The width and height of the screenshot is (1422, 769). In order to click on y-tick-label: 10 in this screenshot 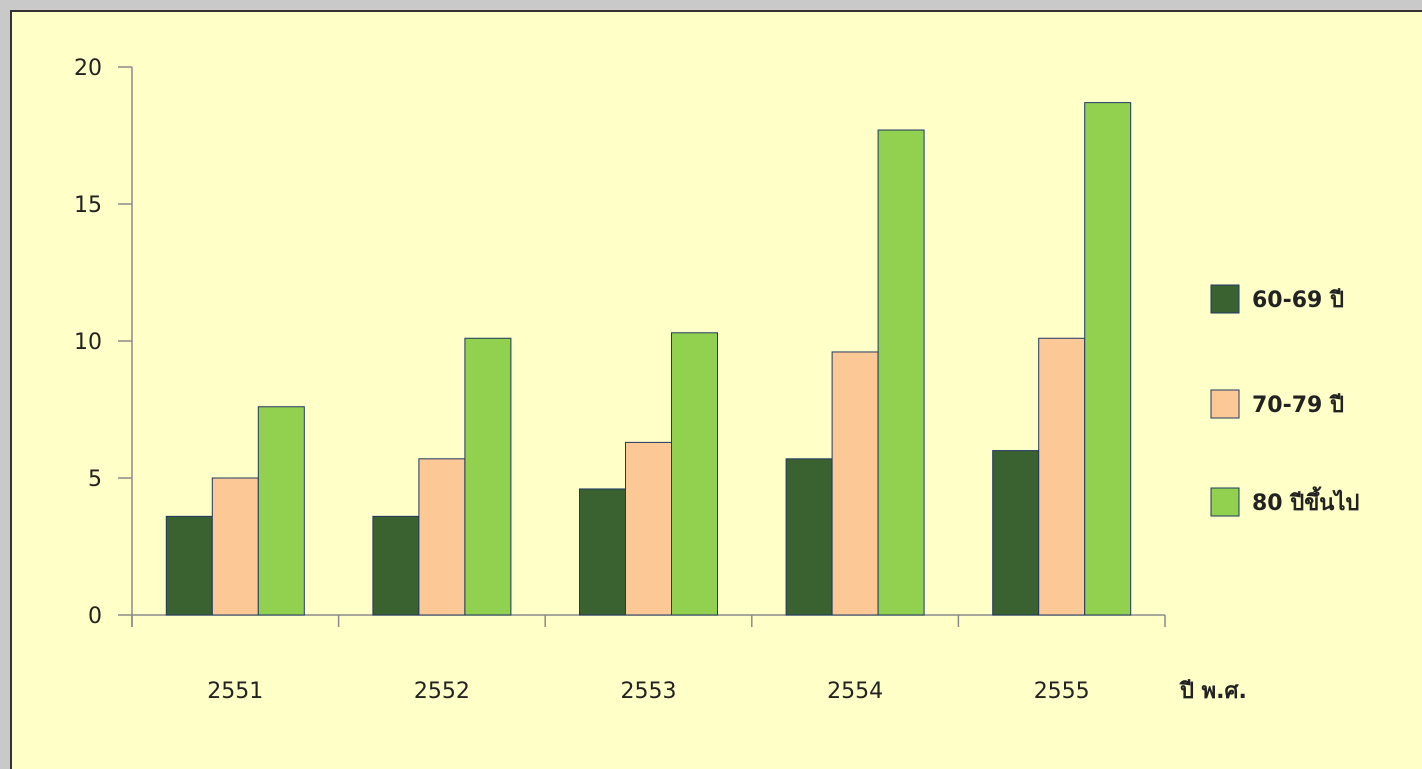, I will do `click(88, 342)`.